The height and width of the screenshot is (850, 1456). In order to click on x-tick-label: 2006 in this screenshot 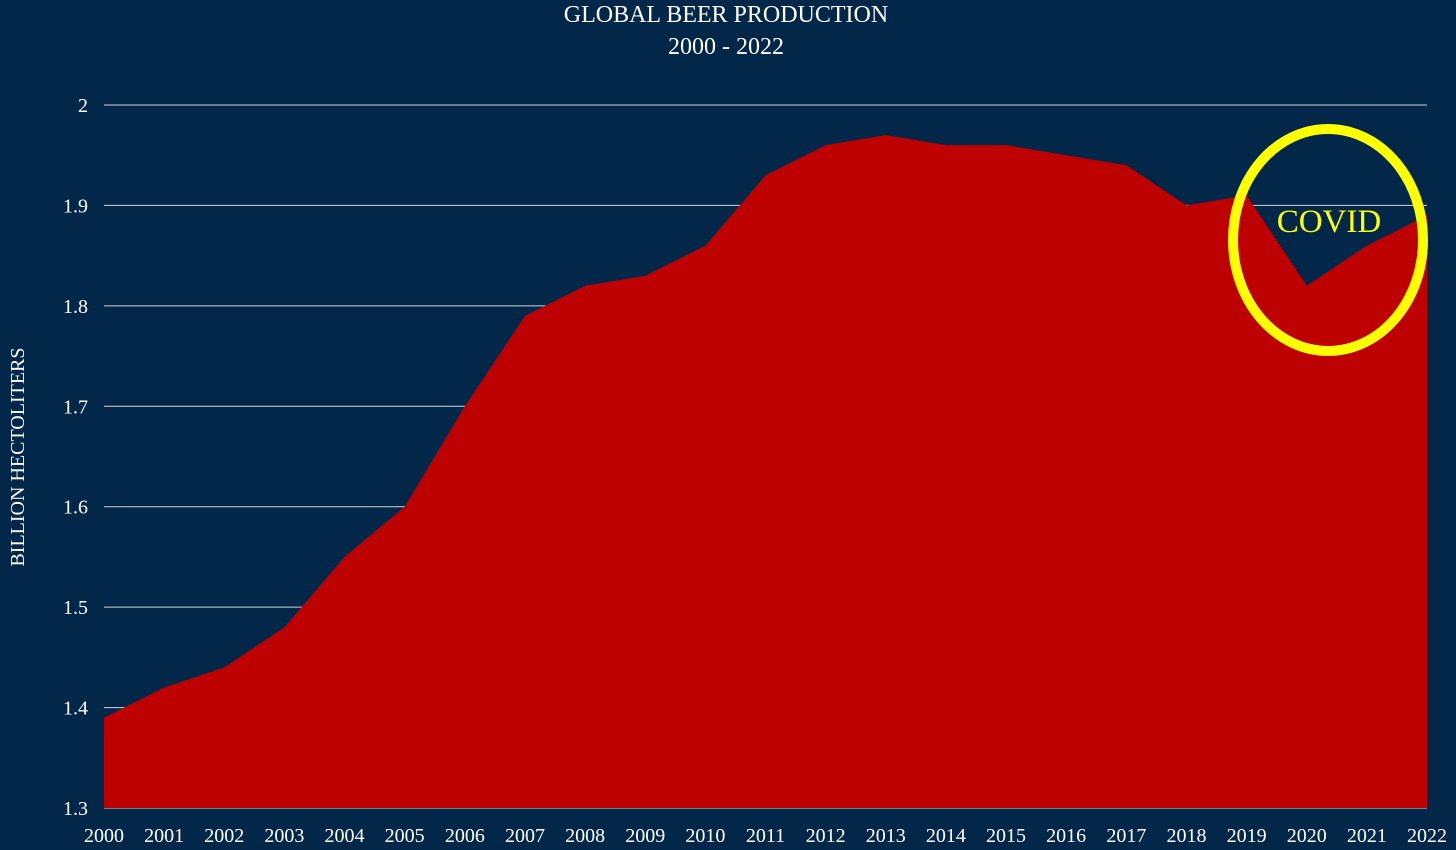, I will do `click(465, 836)`.